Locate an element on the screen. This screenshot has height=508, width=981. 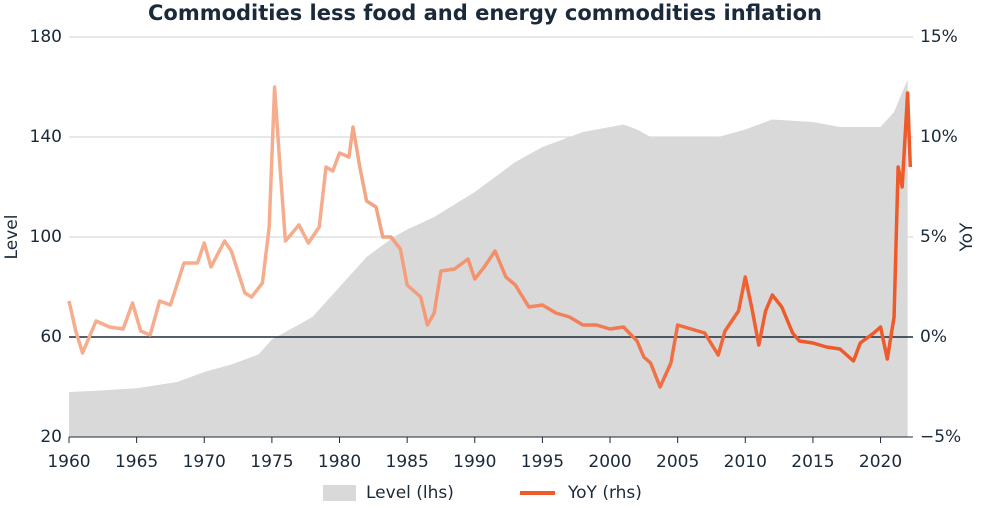
x-tick-label: 1960 is located at coordinates (68, 462).